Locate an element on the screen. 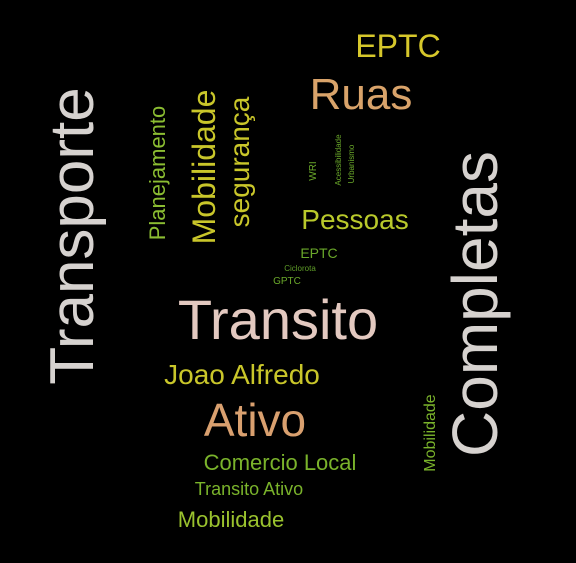  word-comercio-local: Comercio Local is located at coordinates (280, 462).